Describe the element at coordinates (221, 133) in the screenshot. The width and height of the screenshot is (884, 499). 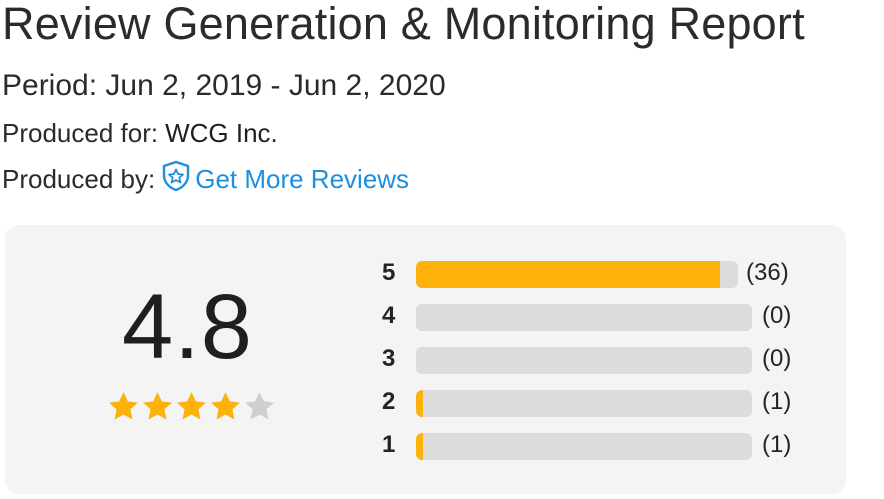
I see `produced-for-value: WCG Inc.` at that location.